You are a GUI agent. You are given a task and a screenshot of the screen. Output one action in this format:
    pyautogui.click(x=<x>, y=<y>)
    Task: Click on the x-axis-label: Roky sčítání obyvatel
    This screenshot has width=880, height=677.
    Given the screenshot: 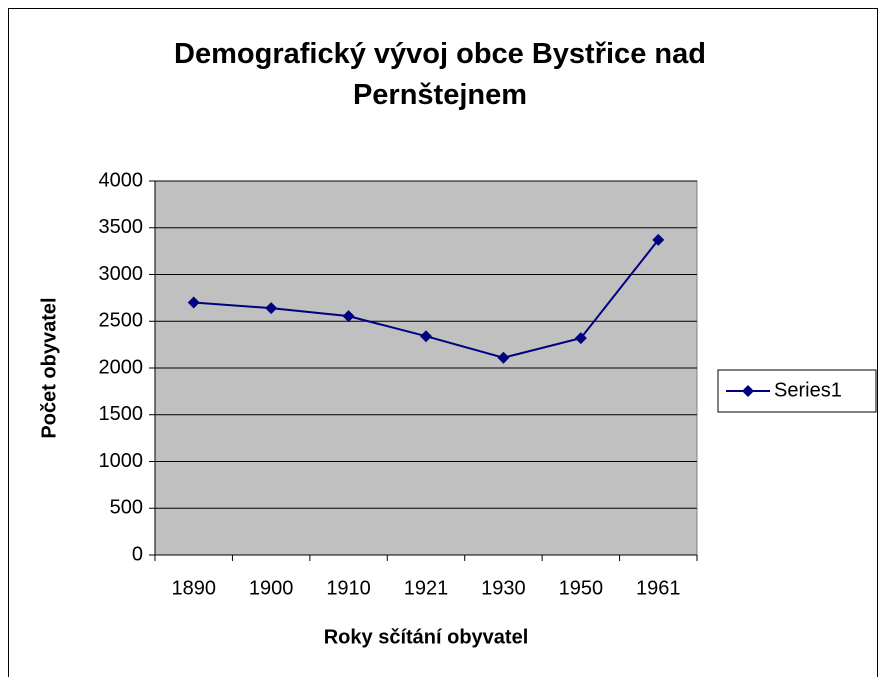 What is the action you would take?
    pyautogui.click(x=426, y=637)
    